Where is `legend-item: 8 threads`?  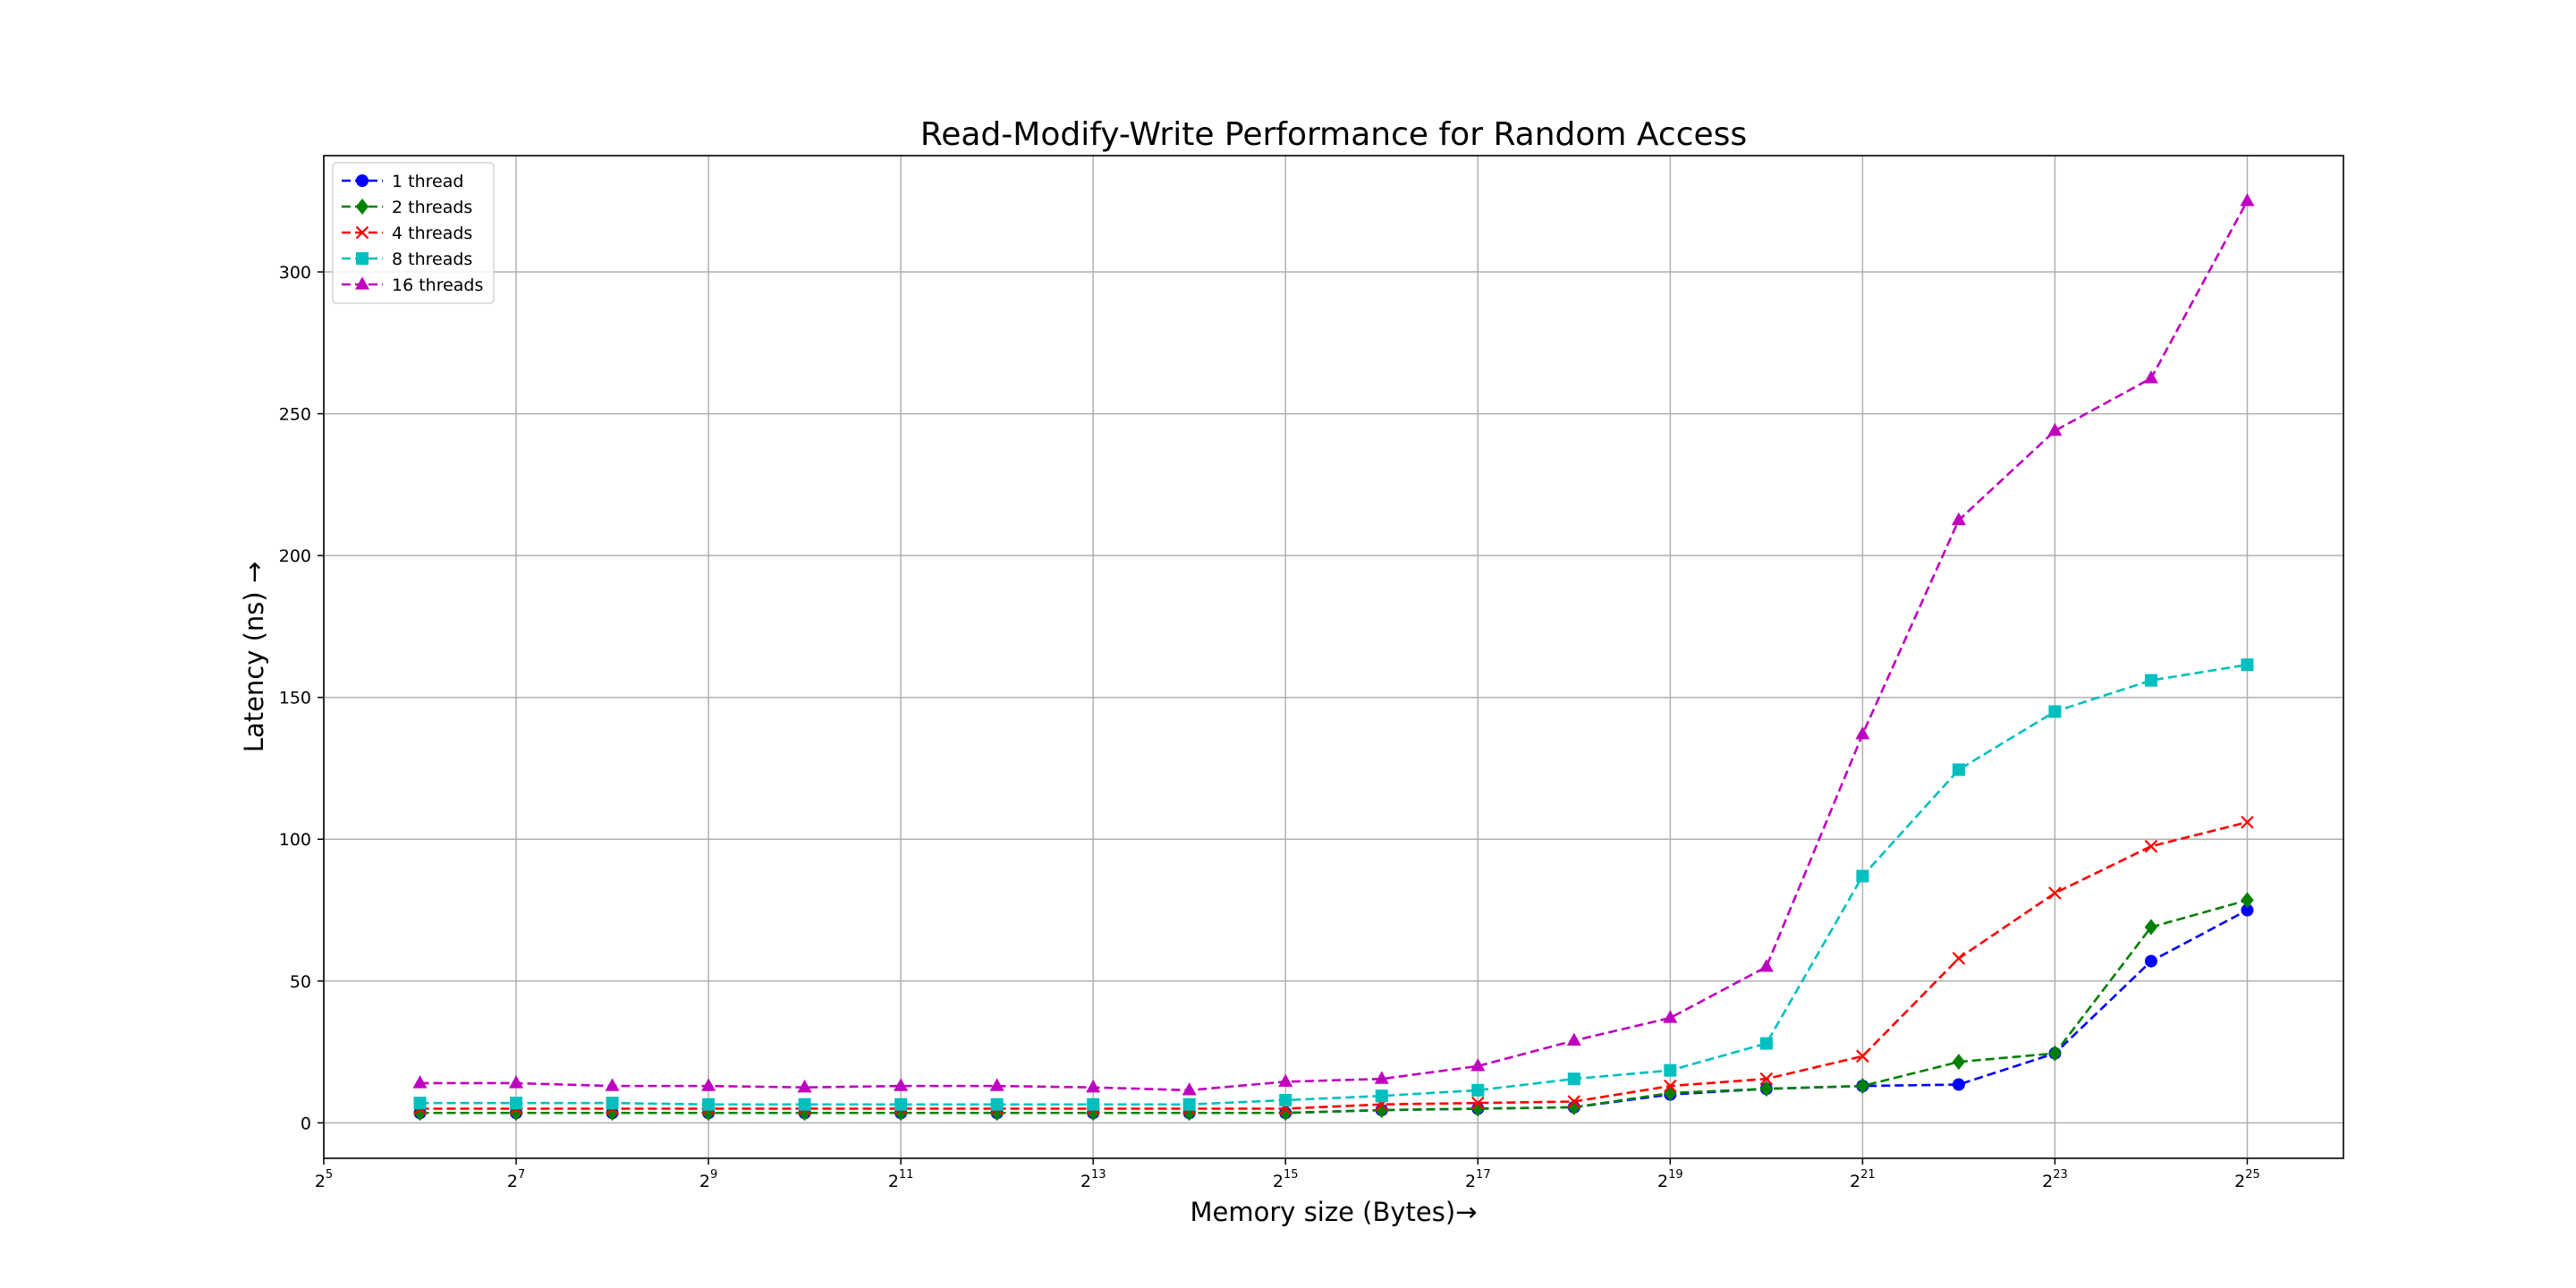
legend-item: 8 threads is located at coordinates (407, 259).